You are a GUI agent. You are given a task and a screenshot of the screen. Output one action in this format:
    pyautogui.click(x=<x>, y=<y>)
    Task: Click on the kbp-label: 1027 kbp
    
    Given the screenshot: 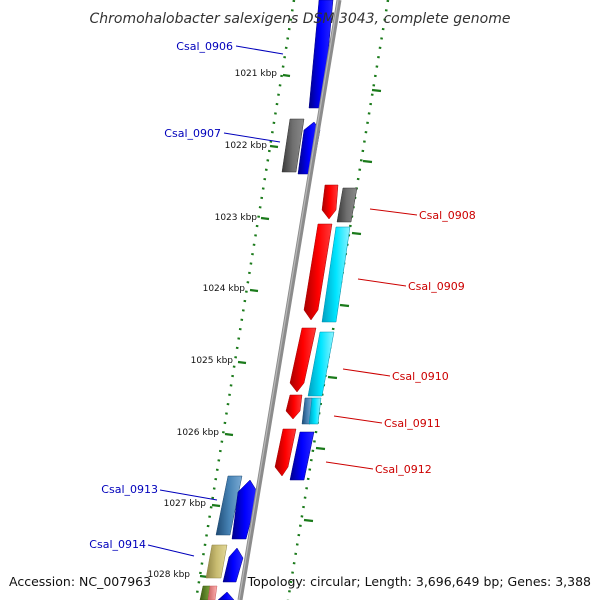 What is the action you would take?
    pyautogui.click(x=185, y=504)
    